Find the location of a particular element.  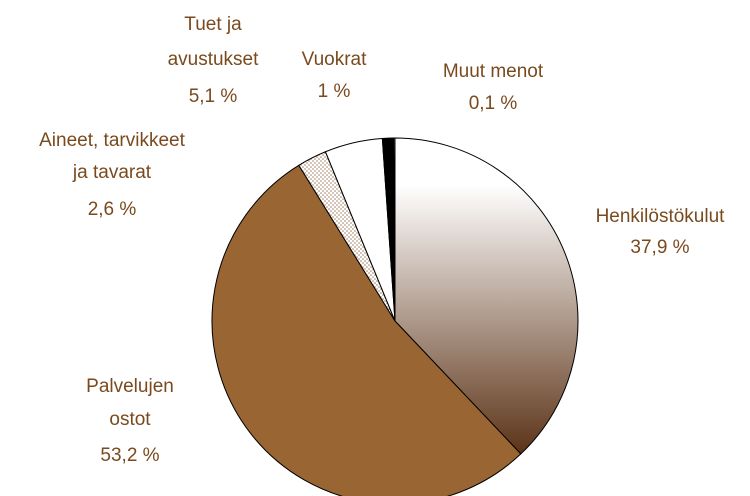

value-label: 0,1 % is located at coordinates (493, 103).